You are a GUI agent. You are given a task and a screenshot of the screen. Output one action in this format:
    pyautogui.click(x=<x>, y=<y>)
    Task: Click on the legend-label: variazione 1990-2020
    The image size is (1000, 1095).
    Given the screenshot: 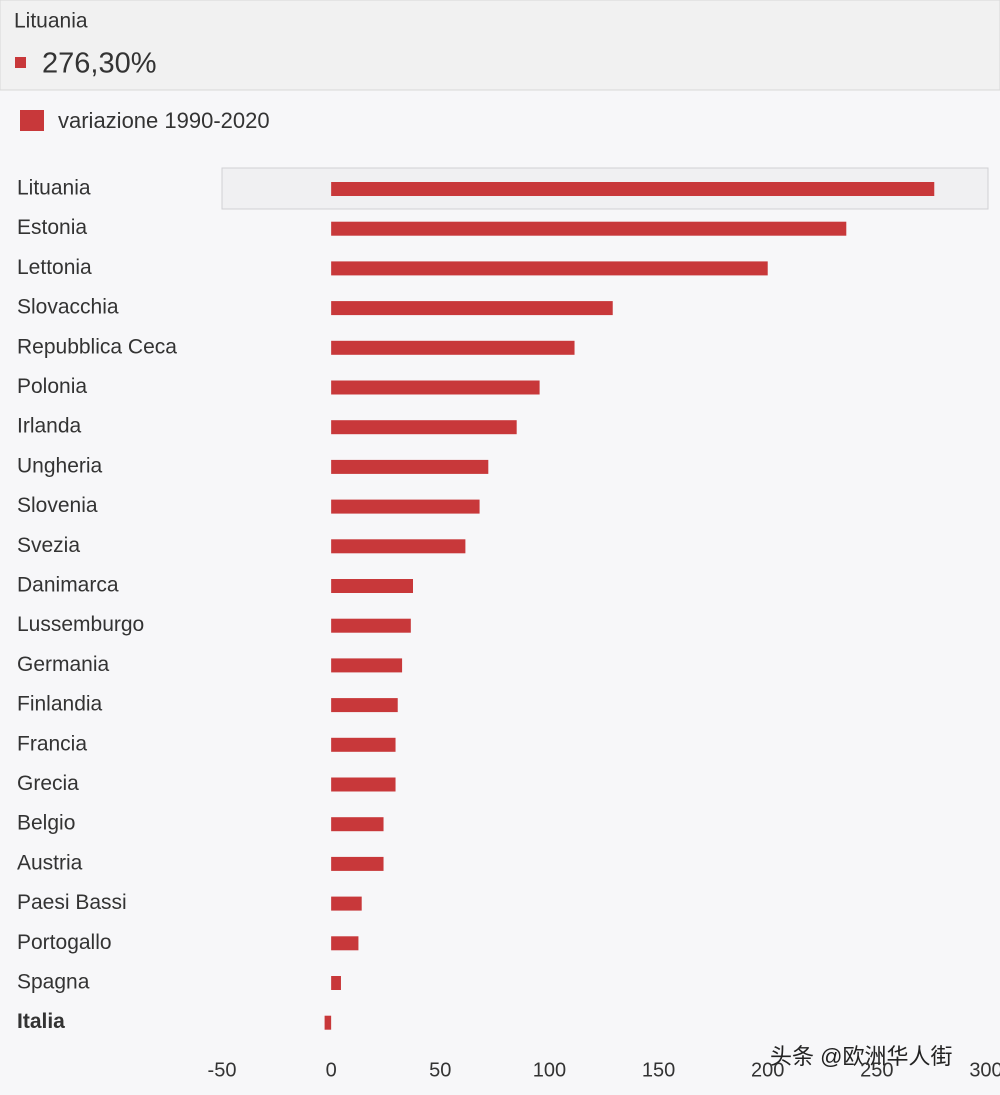 What is the action you would take?
    pyautogui.click(x=164, y=120)
    